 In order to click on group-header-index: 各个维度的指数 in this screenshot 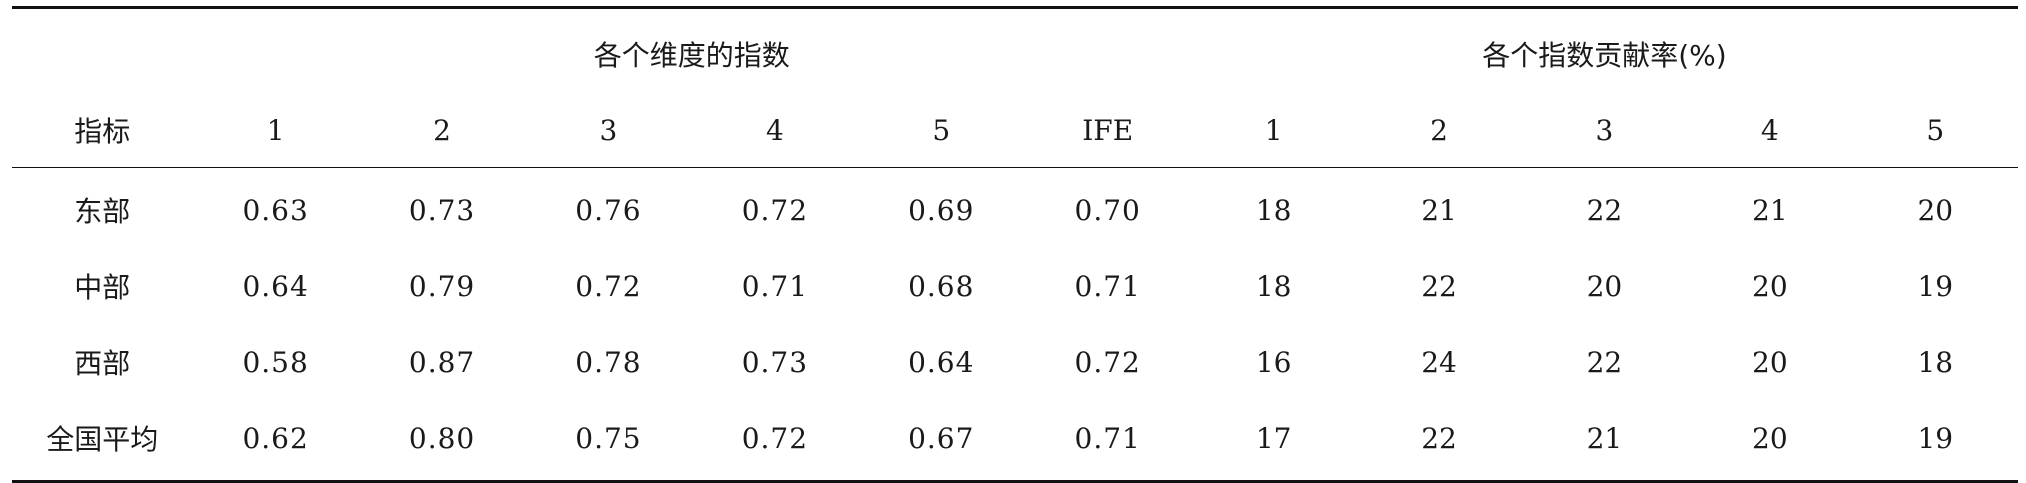, I will do `click(691, 55)`.